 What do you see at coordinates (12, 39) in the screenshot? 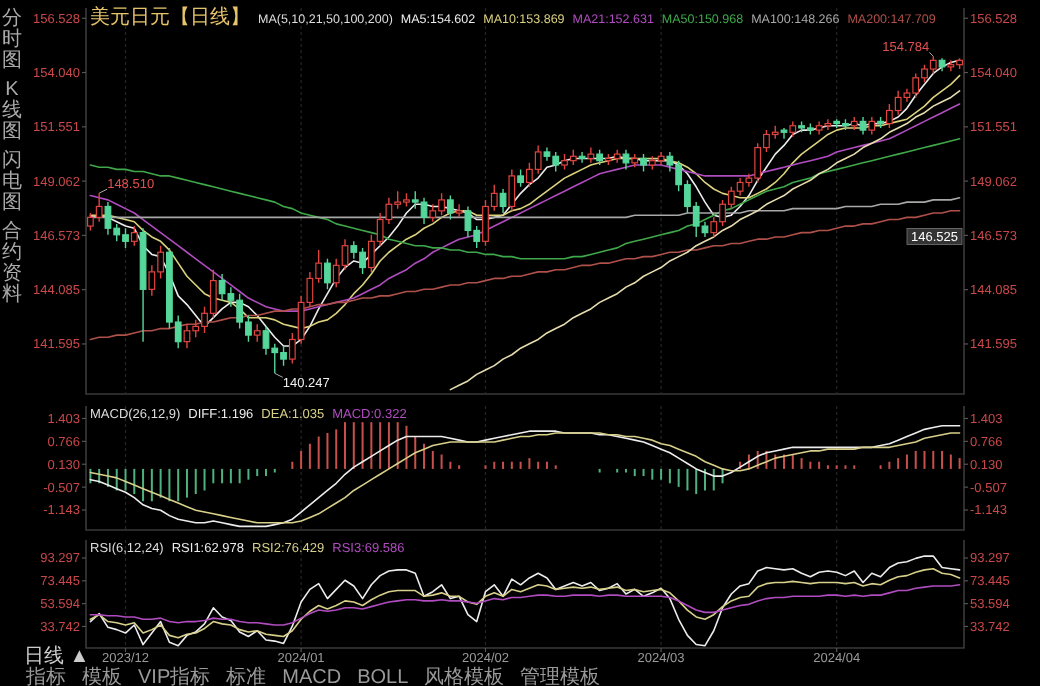
I see `text: 分时图` at bounding box center [12, 39].